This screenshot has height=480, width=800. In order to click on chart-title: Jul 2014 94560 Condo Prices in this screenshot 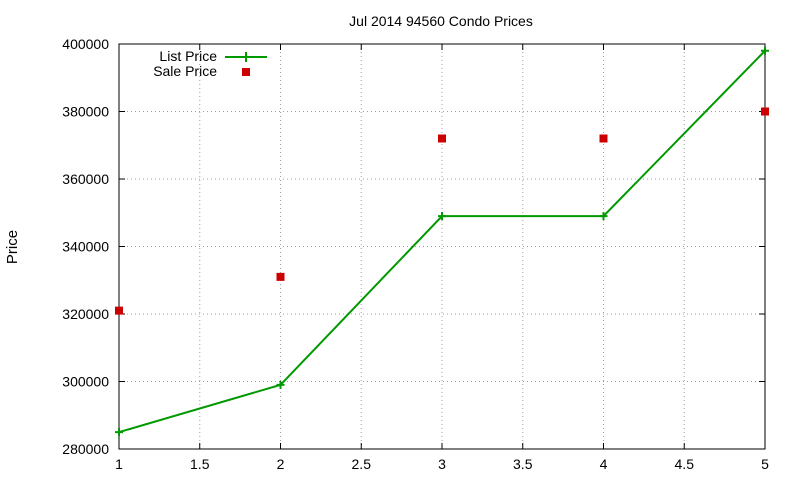, I will do `click(441, 21)`.